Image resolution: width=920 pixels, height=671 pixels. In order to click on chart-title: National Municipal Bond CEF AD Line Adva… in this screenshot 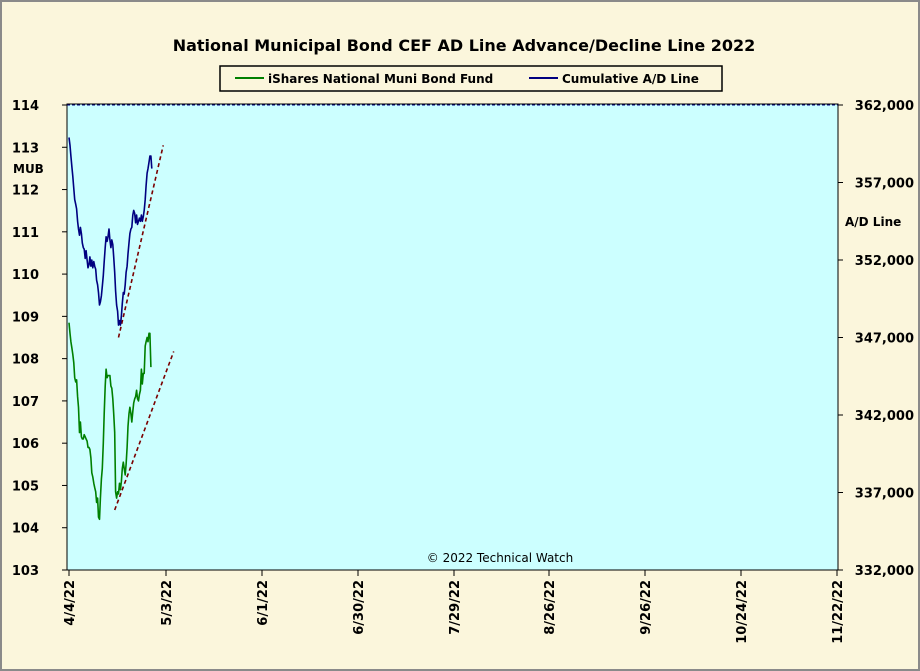, I will do `click(464, 45)`.